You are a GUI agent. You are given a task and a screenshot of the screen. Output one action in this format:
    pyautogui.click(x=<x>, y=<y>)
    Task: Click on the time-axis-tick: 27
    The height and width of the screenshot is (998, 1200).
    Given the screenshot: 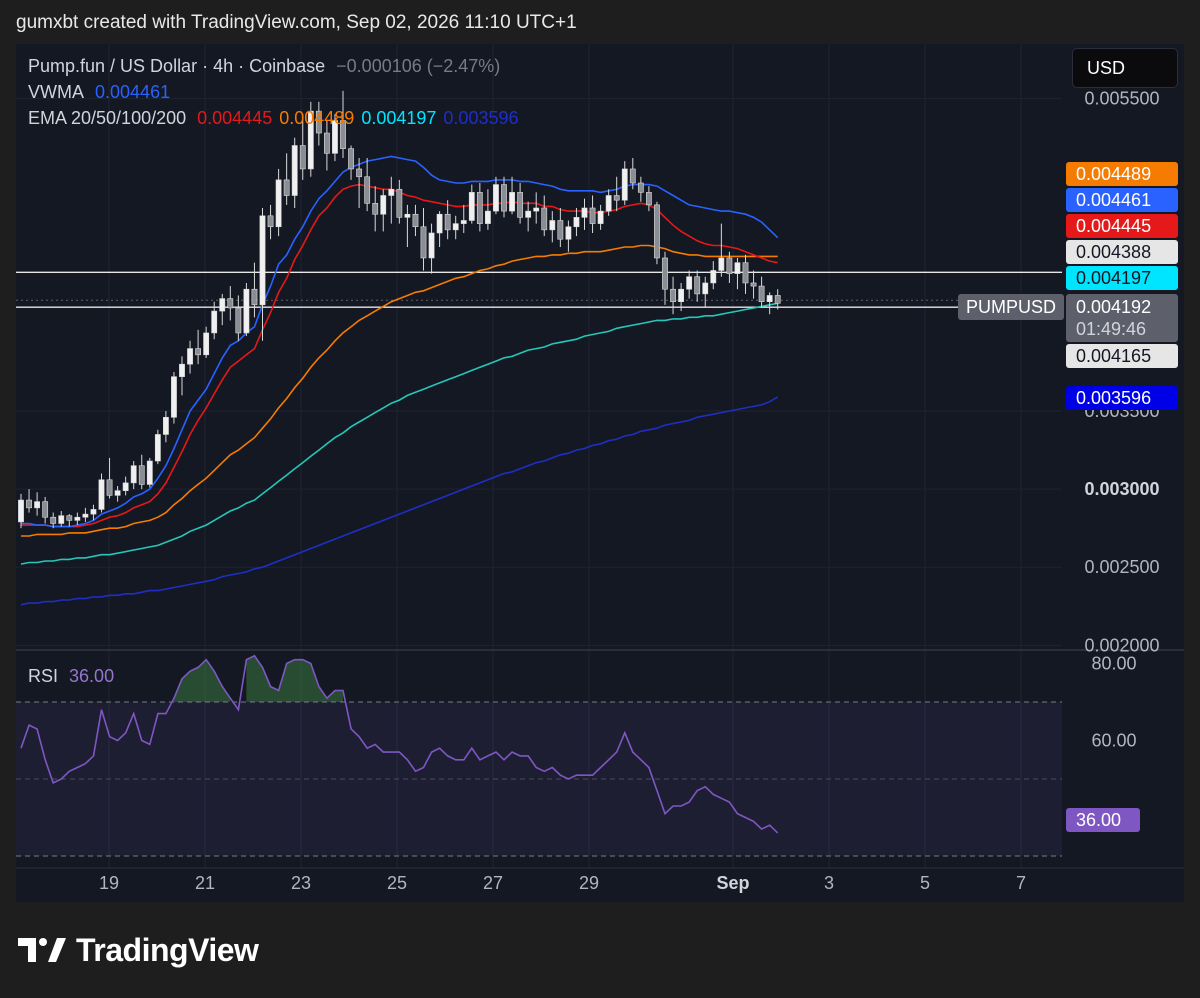 What is the action you would take?
    pyautogui.click(x=493, y=883)
    